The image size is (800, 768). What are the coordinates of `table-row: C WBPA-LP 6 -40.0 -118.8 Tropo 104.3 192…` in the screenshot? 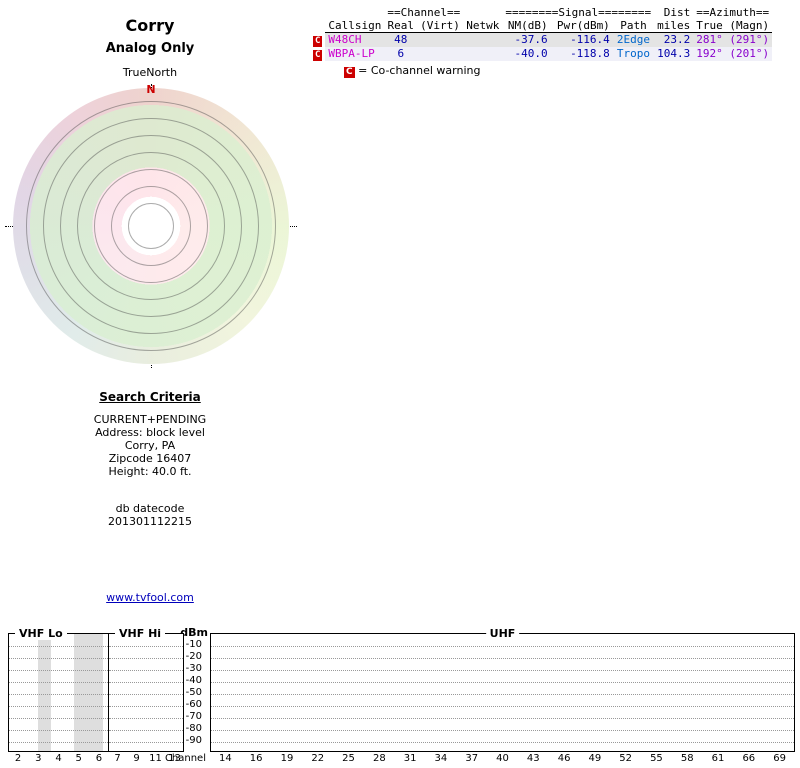 It's located at (541, 53).